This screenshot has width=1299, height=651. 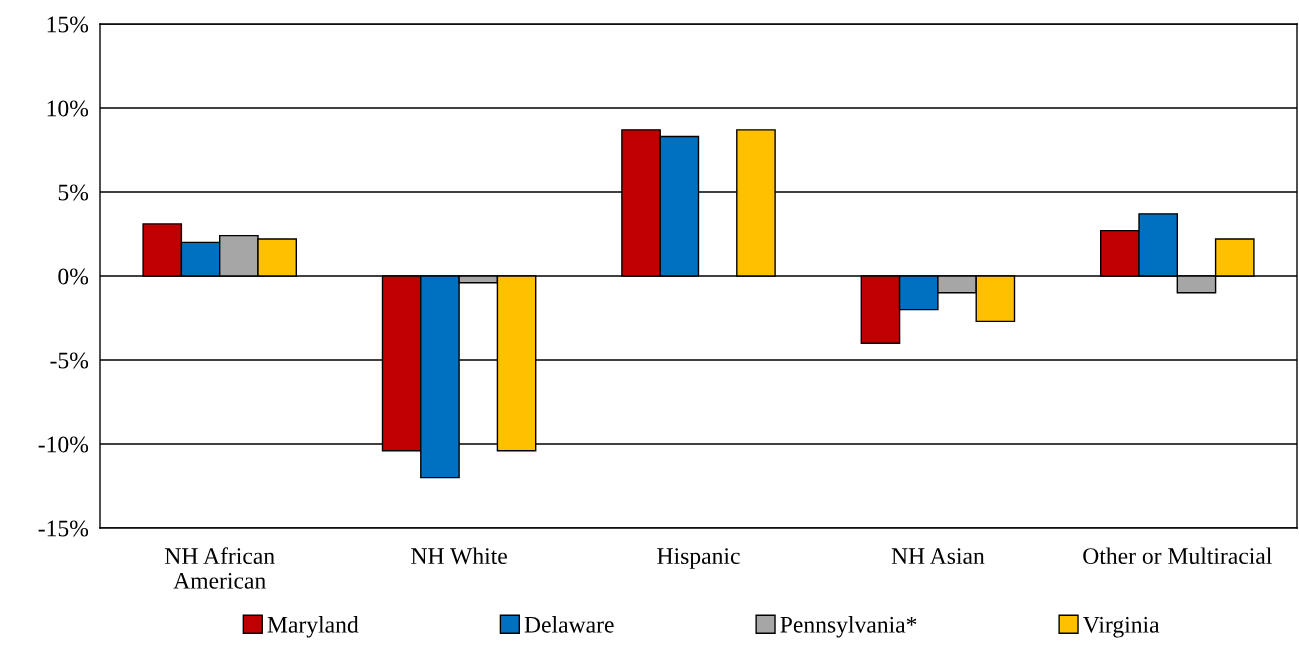 What do you see at coordinates (63, 444) in the screenshot?
I see `y-tick-label: -10%` at bounding box center [63, 444].